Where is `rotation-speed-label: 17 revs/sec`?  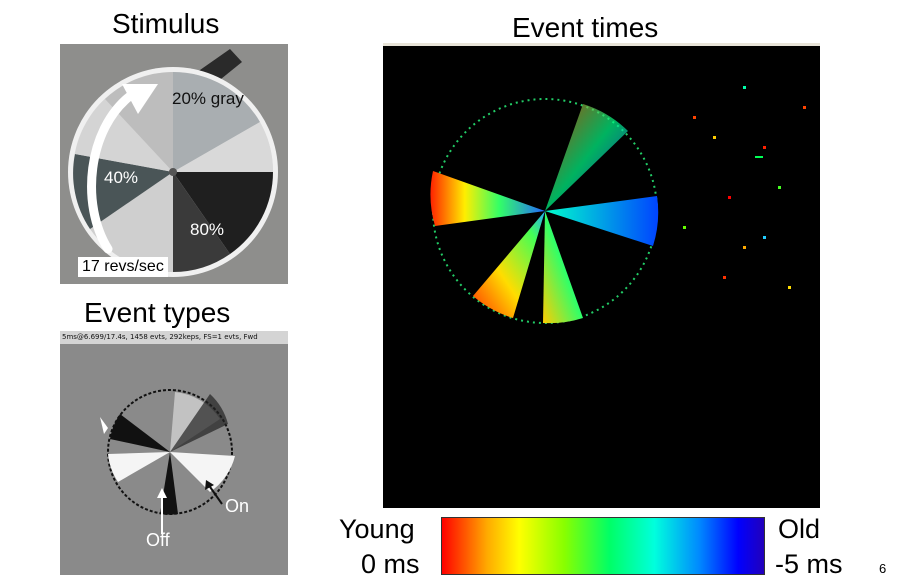
rotation-speed-label: 17 revs/sec is located at coordinates (123, 267).